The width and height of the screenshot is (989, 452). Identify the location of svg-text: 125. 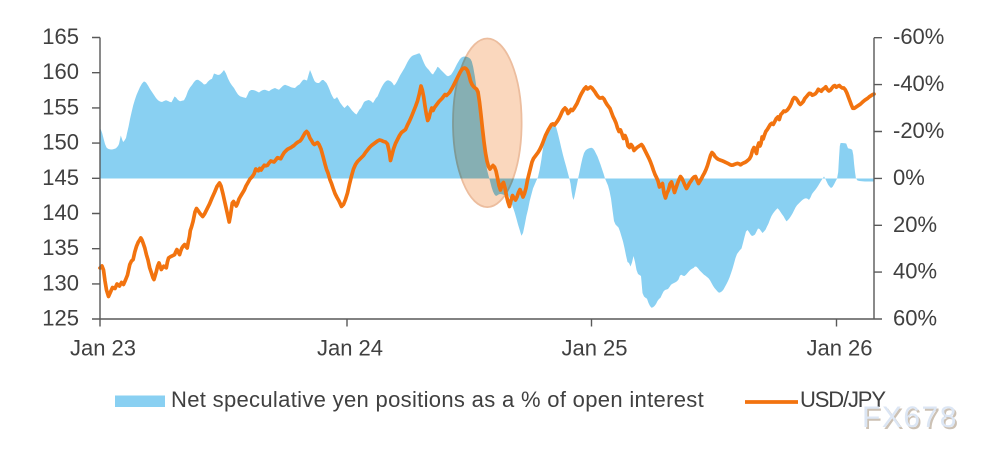
(60, 318).